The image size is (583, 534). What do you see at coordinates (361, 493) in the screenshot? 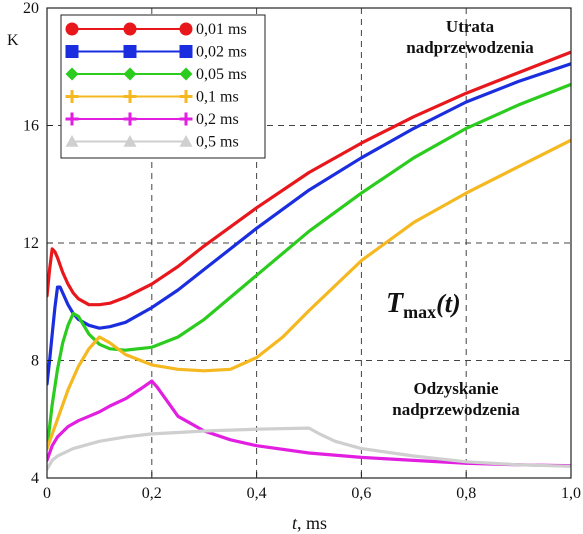
I see `x-tick-label: 0,6` at bounding box center [361, 493].